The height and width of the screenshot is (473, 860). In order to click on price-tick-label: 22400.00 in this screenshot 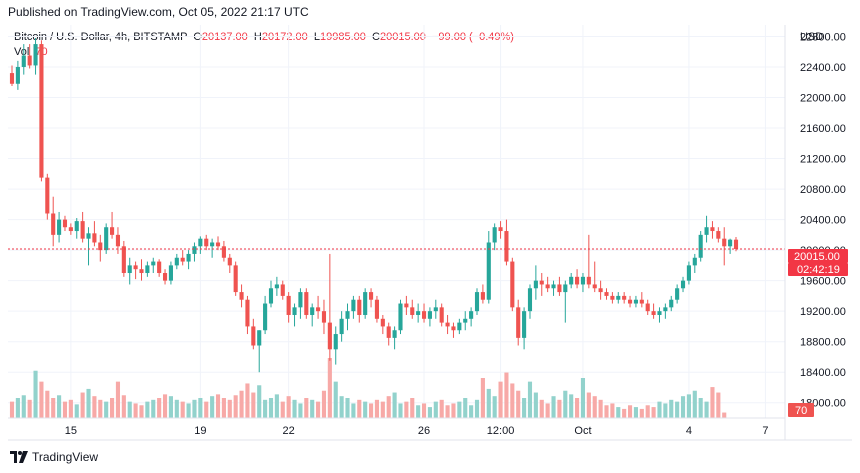, I will do `click(823, 68)`.